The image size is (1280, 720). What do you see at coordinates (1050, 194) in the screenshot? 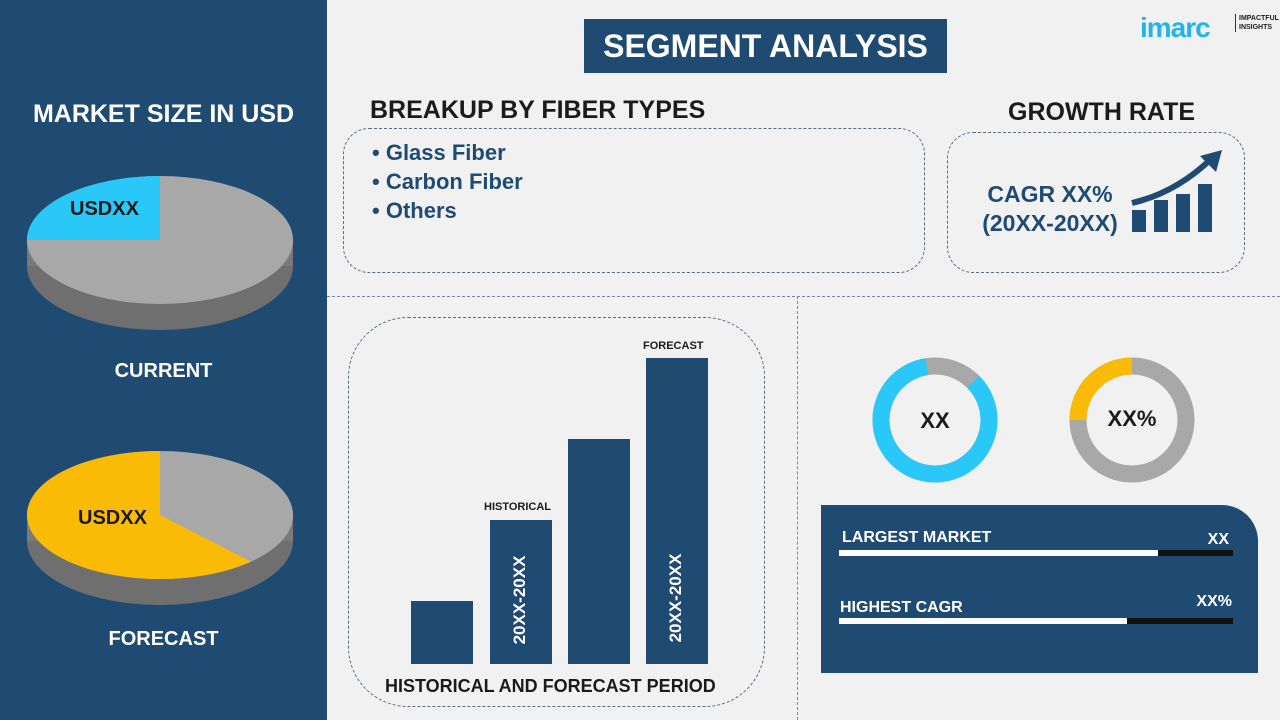
I see `cagr-value: CAGR XX%` at bounding box center [1050, 194].